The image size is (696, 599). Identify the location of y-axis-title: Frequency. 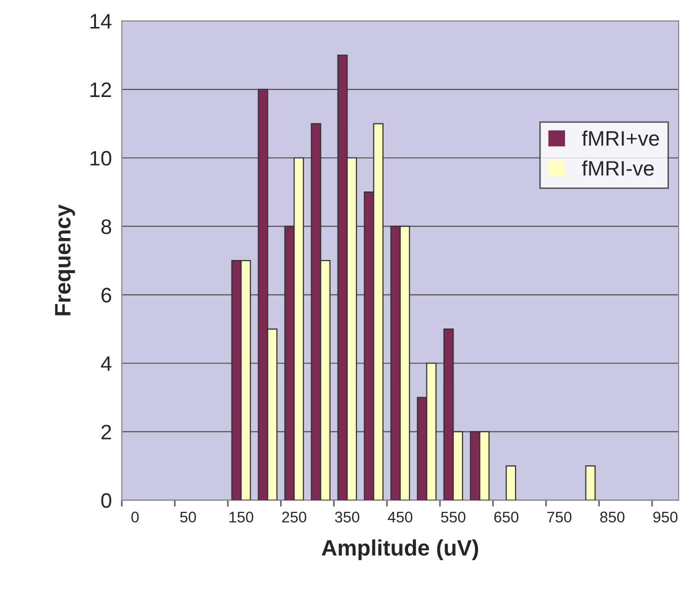
(65, 260).